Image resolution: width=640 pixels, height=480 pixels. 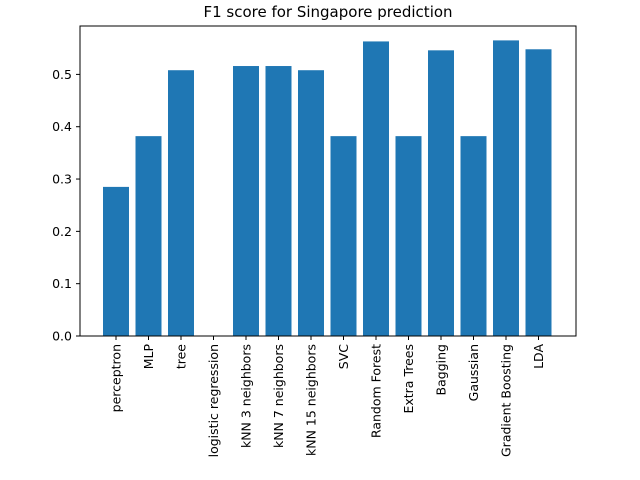 What do you see at coordinates (327, 12) in the screenshot?
I see `chart-title: F1 score for Singapore prediction` at bounding box center [327, 12].